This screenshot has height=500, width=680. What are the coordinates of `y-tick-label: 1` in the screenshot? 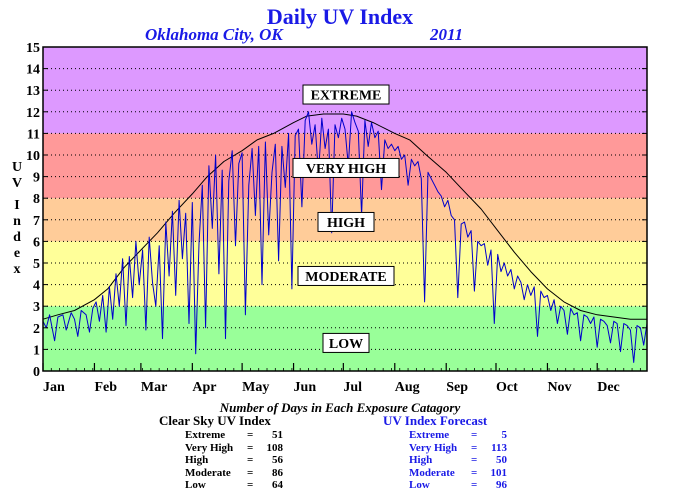 It's located at (36, 350).